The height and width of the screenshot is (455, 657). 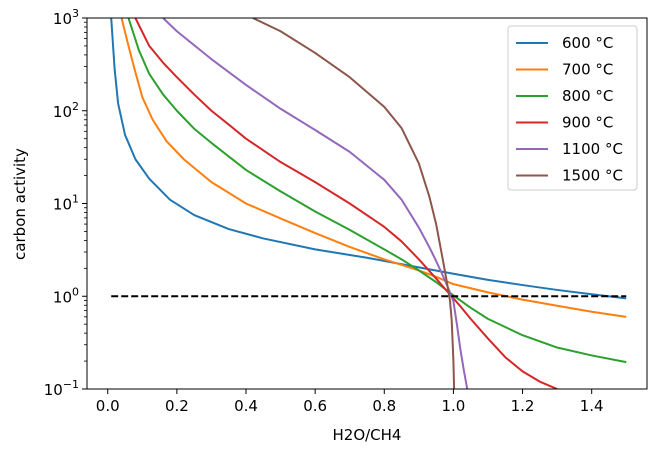 I want to click on legend: 600 °C 700 °C 800 °C 900 °C 1100 °C 1500 °C, so click(x=572, y=108).